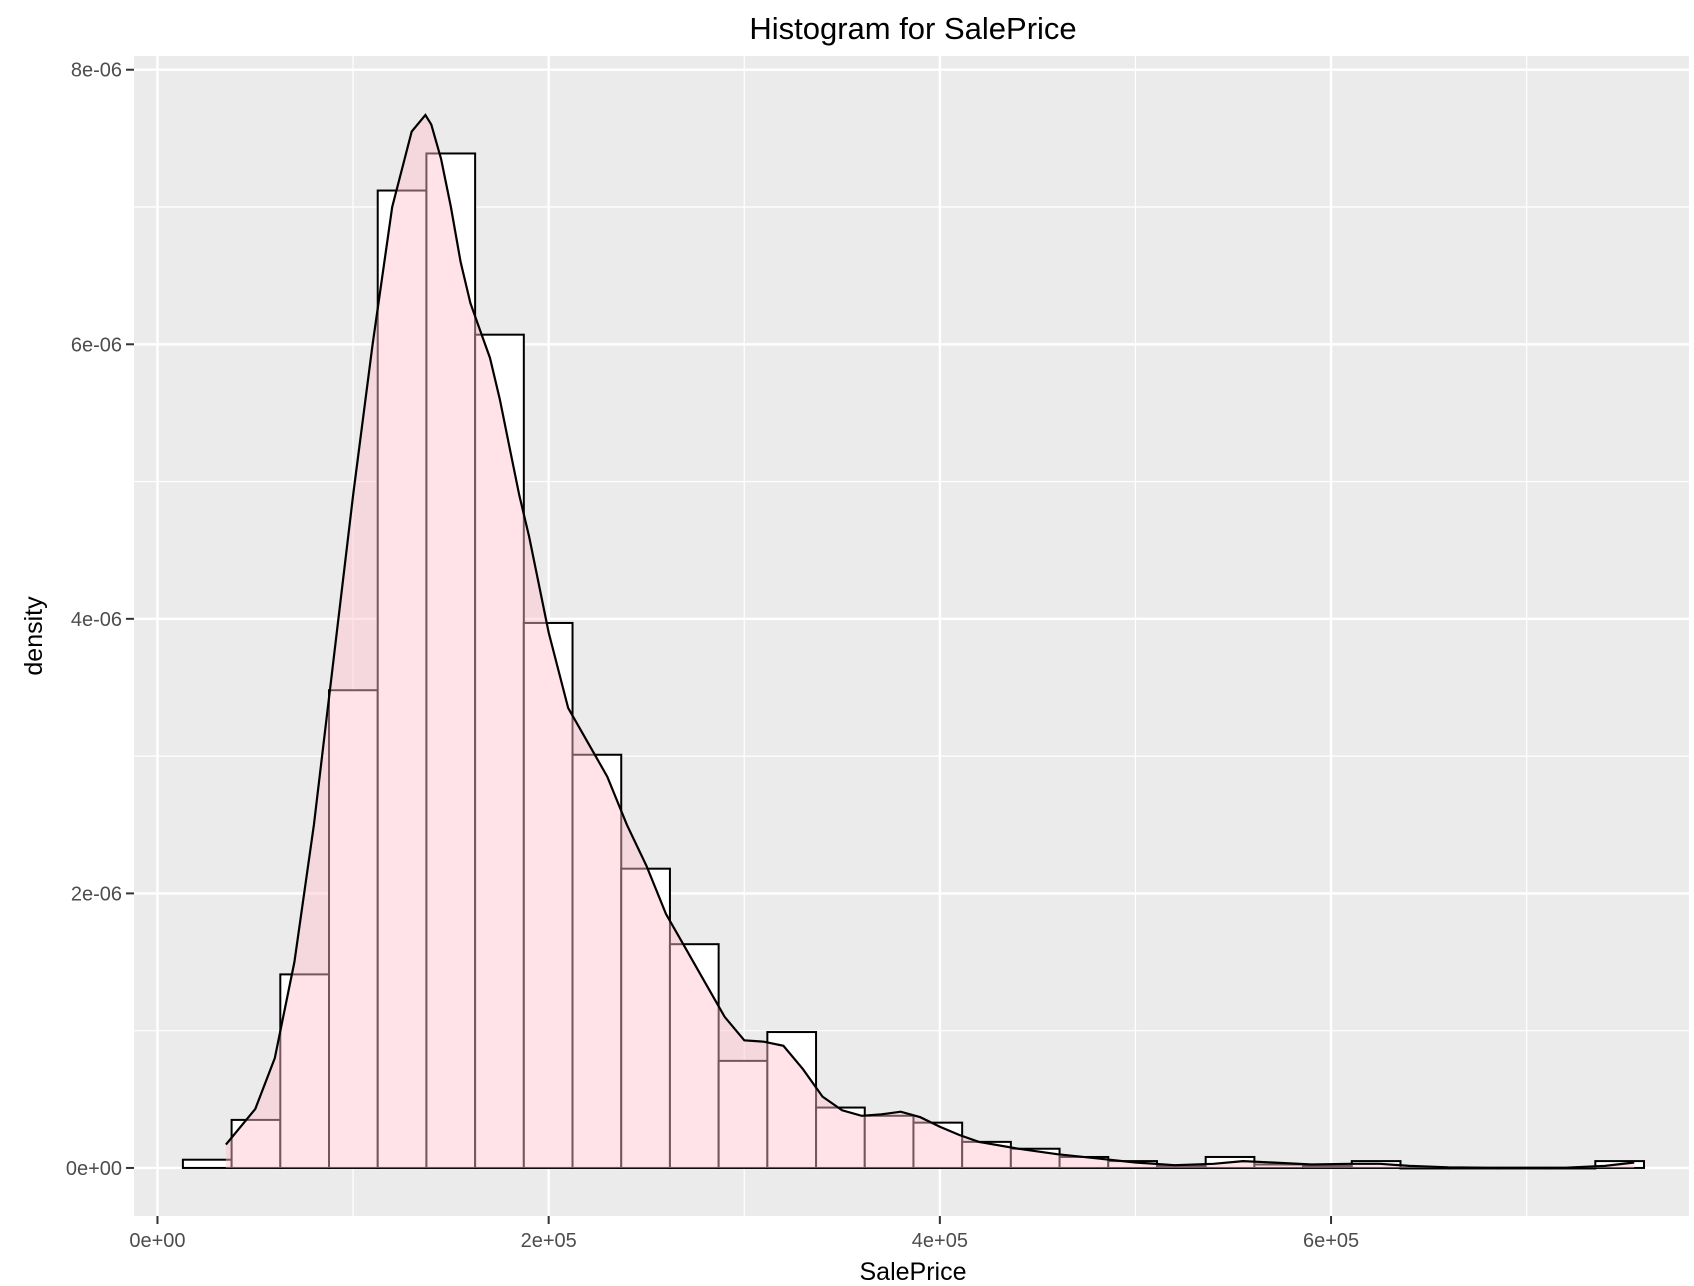 This screenshot has width=1694, height=1286. I want to click on y-tick-label: 0e+00, so click(94, 1169).